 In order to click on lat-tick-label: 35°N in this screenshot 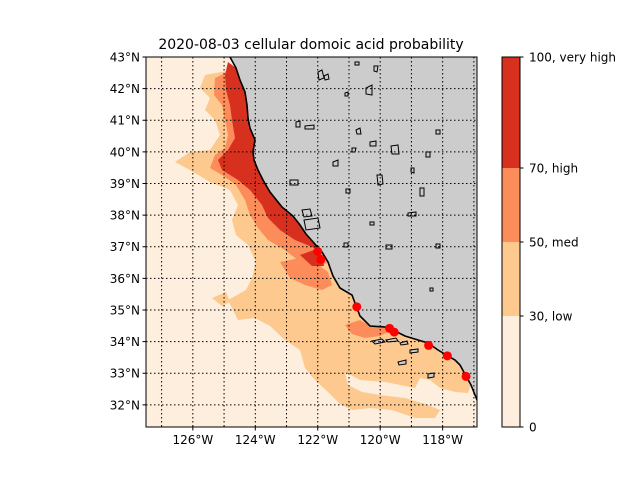, I will do `click(125, 310)`.